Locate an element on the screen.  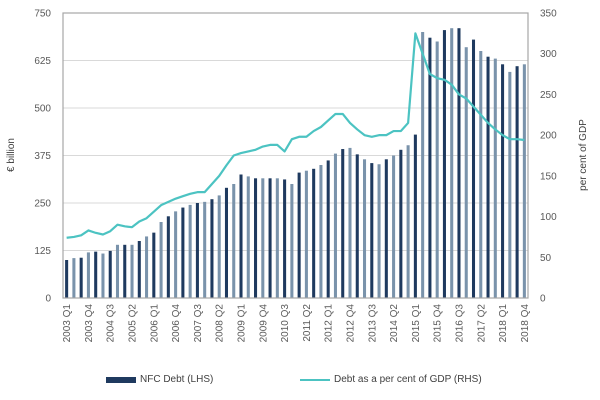
bar-2014-q1 is located at coordinates (386, 228).